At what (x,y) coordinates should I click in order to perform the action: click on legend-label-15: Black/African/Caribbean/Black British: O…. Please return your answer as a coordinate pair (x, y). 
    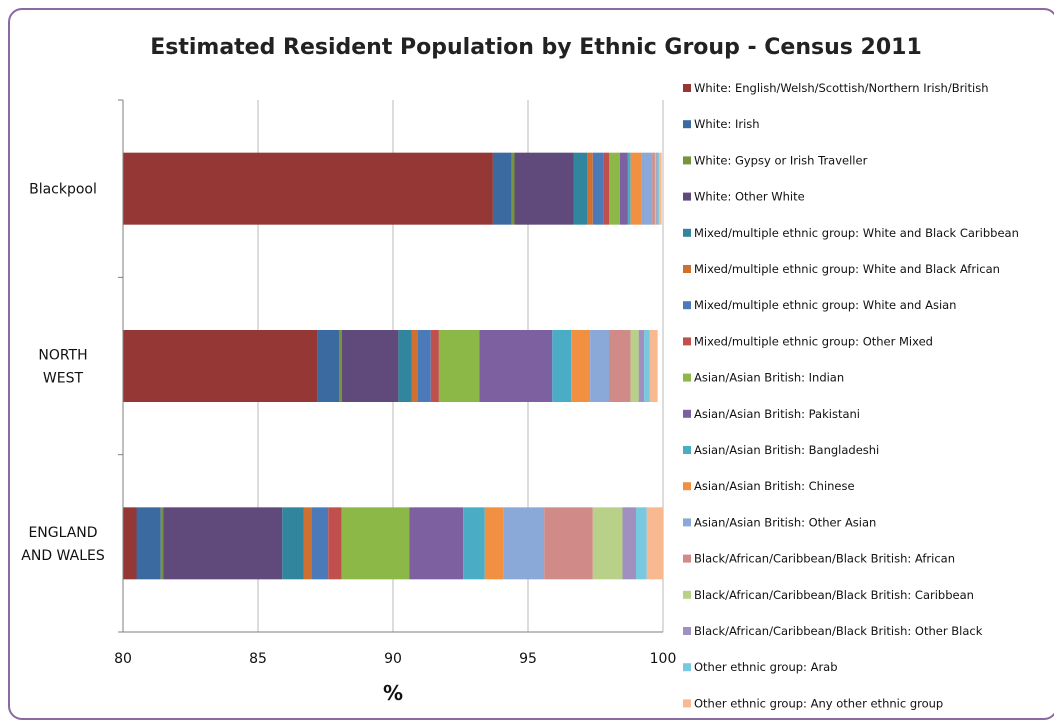
    Looking at the image, I should click on (838, 631).